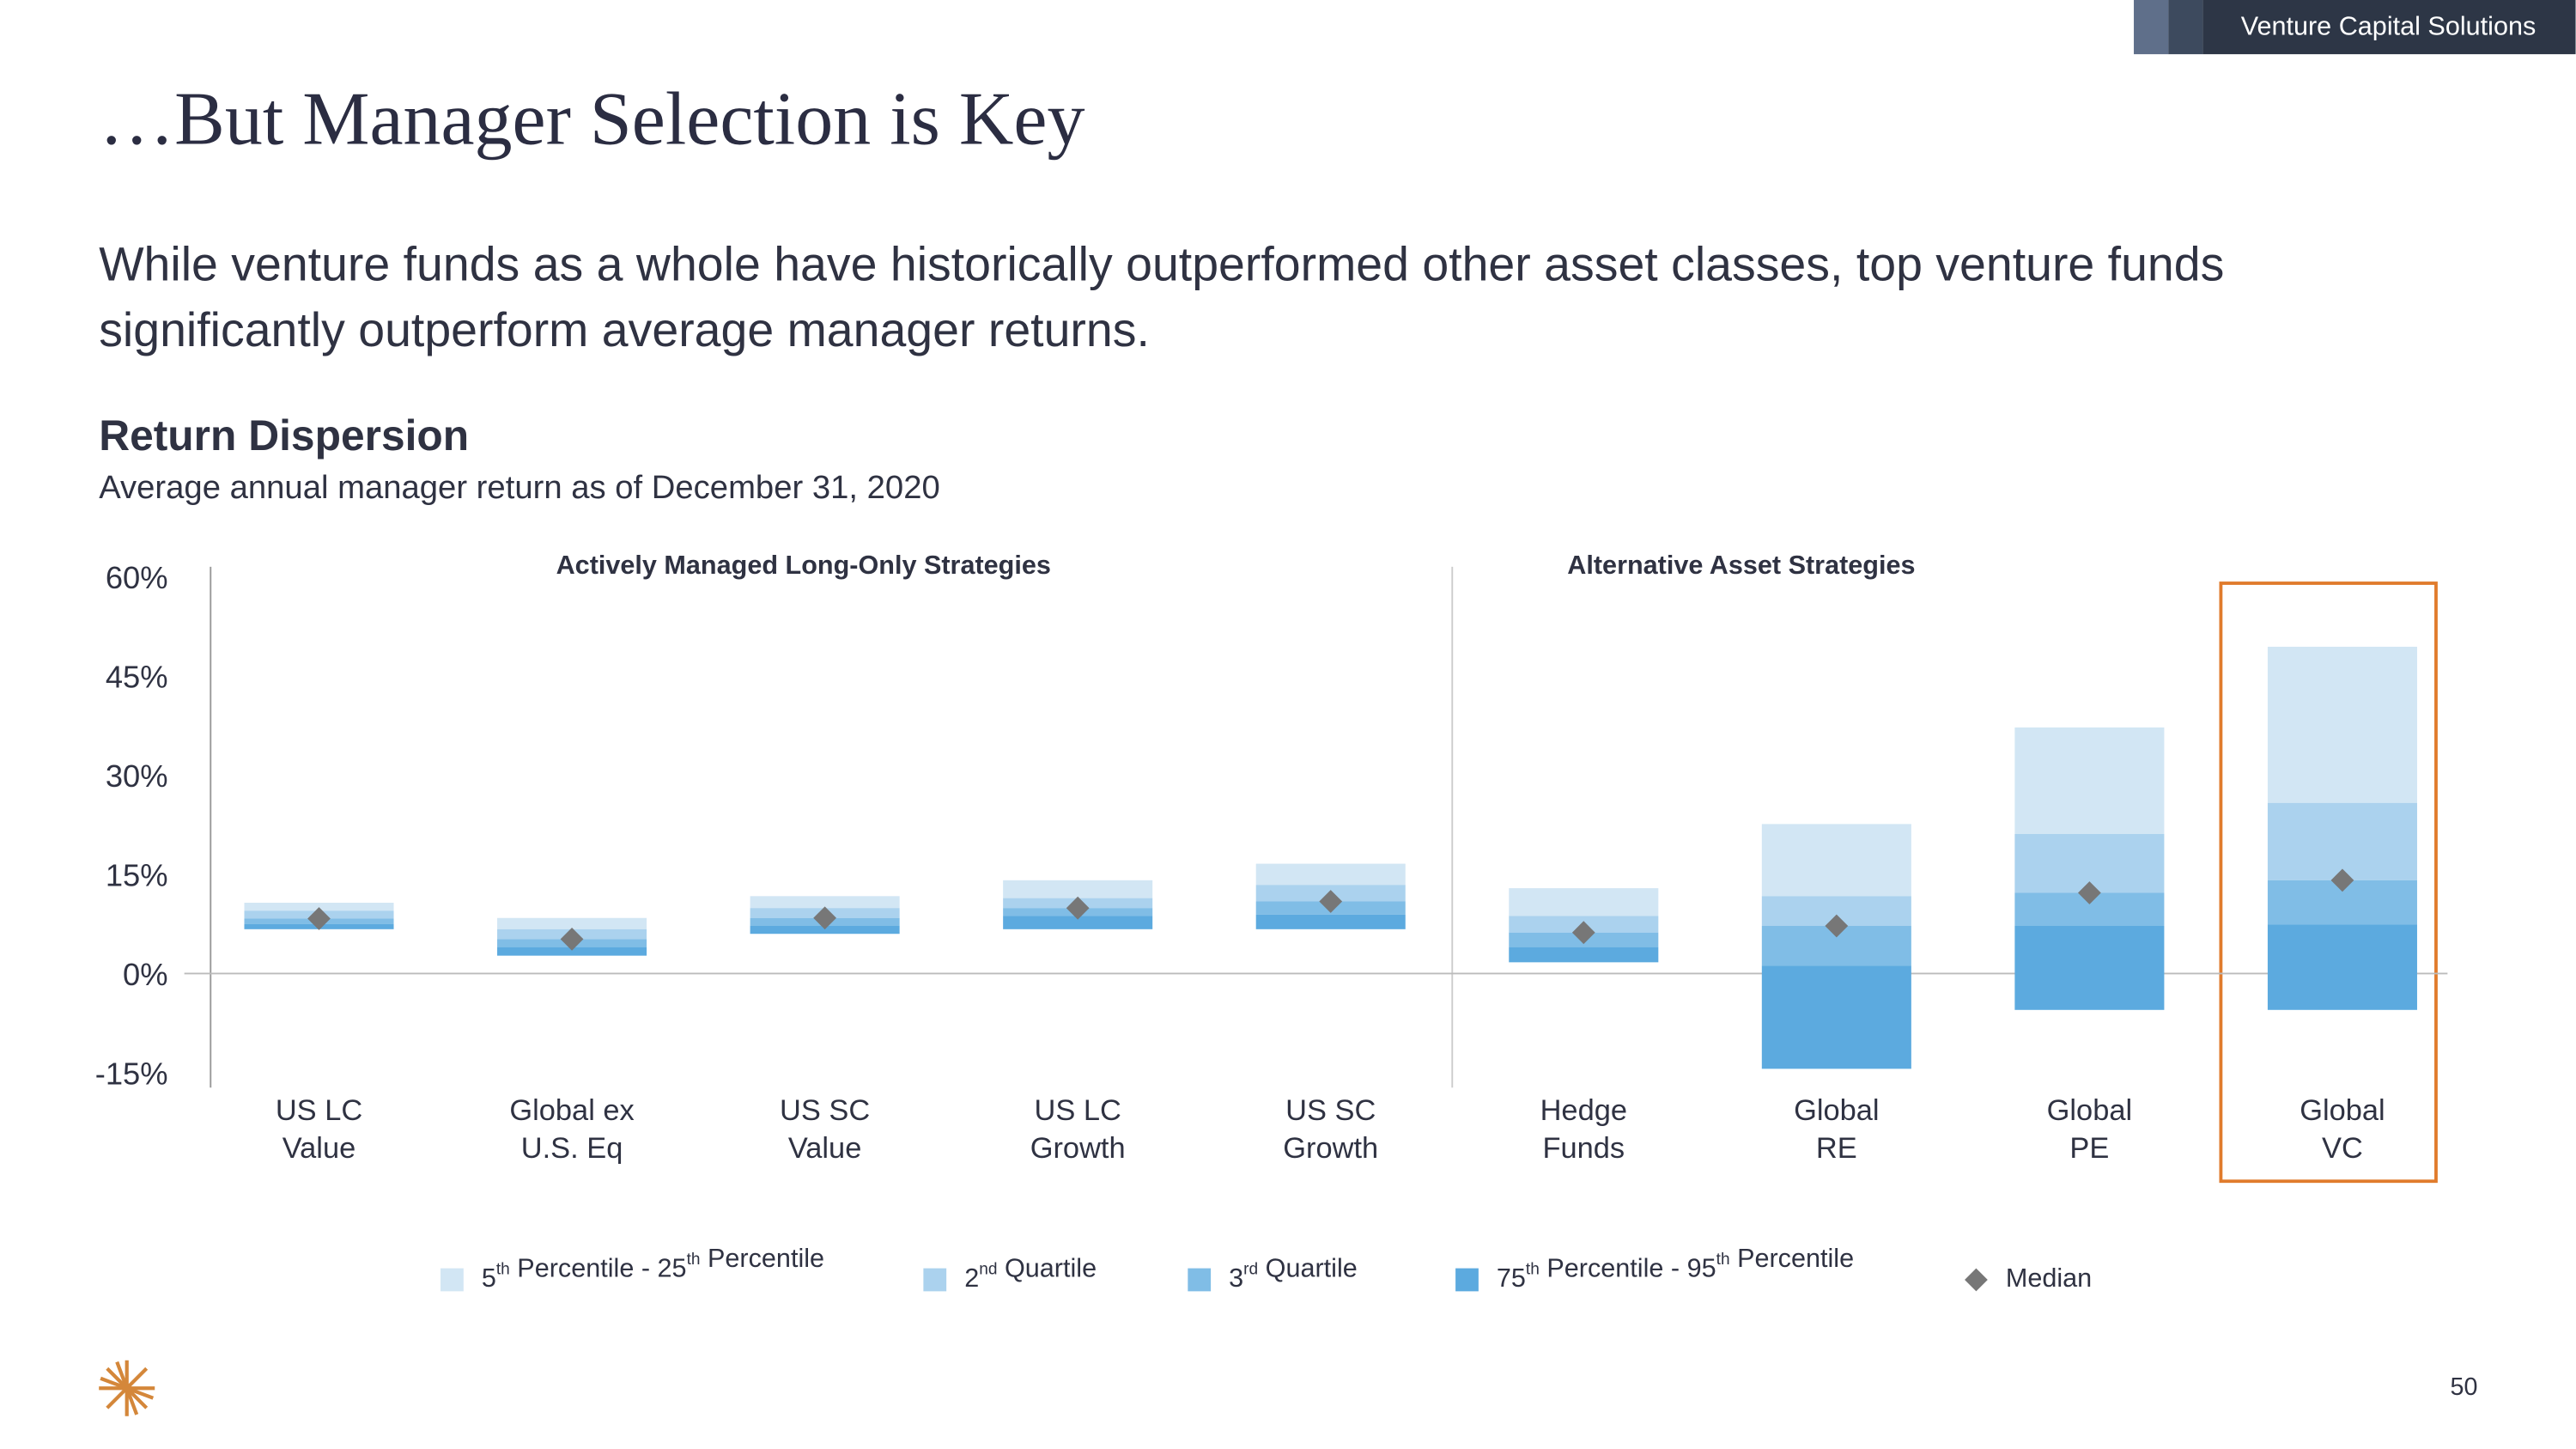  I want to click on page-number: 50, so click(2464, 1387).